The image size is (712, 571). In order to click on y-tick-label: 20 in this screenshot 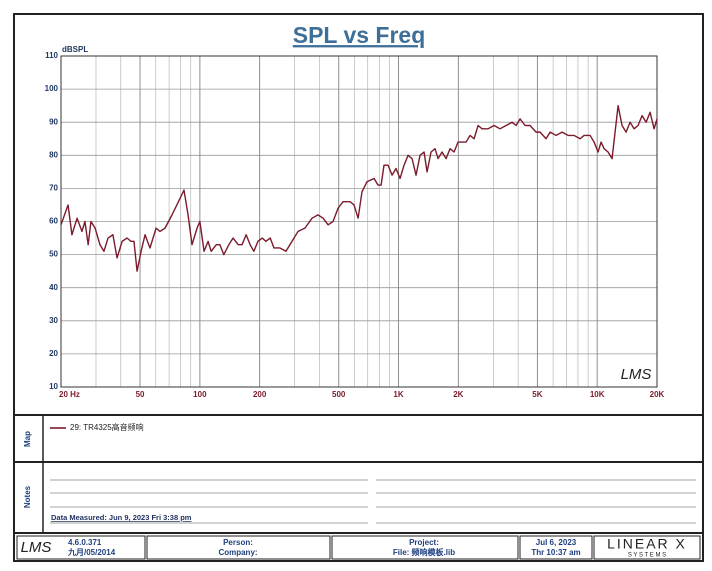, I will do `click(53, 353)`.